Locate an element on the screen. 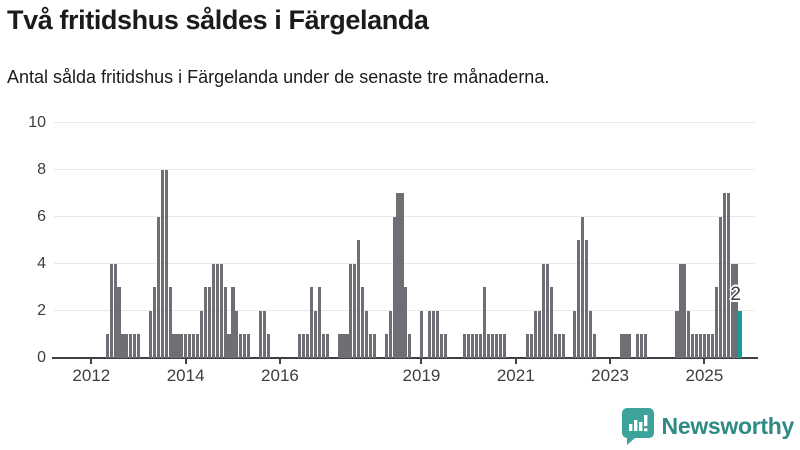 The width and height of the screenshot is (800, 450). newsworthy-logo-icon is located at coordinates (637, 426).